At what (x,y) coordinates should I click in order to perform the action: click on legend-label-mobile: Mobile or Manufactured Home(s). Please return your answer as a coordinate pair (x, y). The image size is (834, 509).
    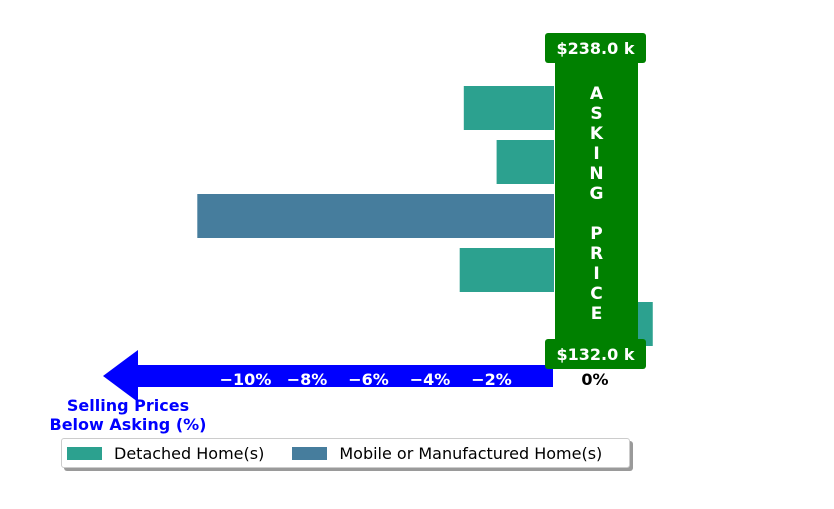
    Looking at the image, I should click on (471, 453).